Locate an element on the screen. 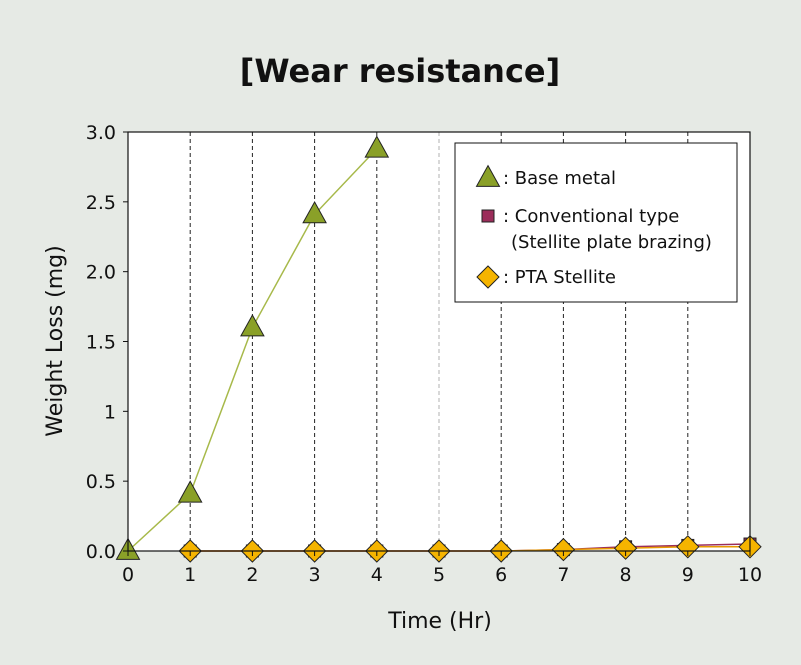  y-tick-label: 2.5 is located at coordinates (101, 203).